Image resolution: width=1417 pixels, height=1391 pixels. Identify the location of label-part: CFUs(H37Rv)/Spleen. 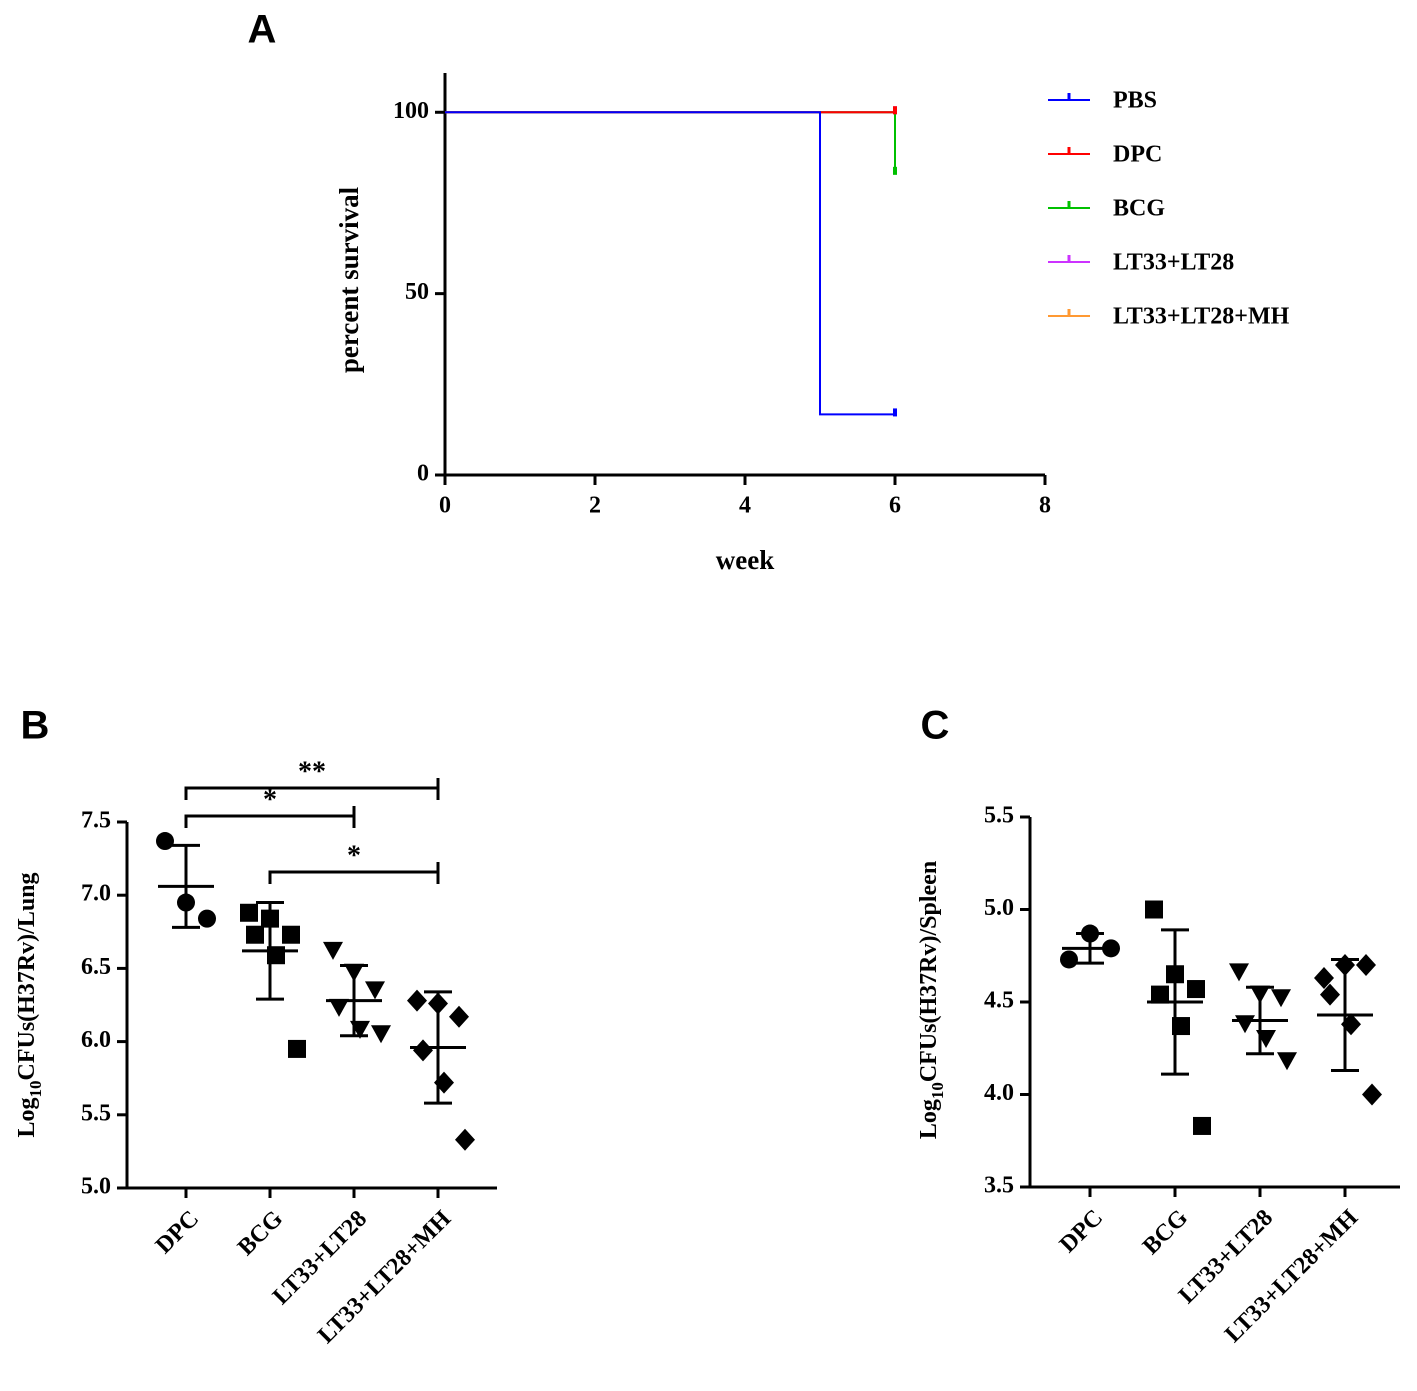
(929, 971).